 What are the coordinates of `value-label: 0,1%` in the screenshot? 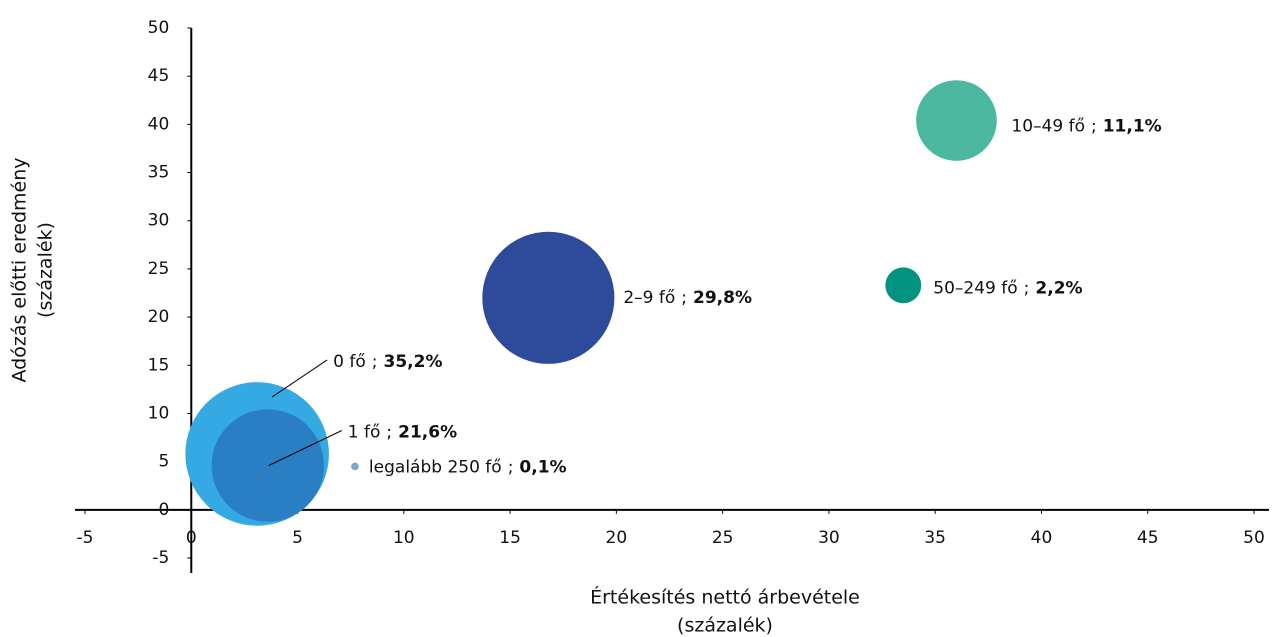 It's located at (542, 467).